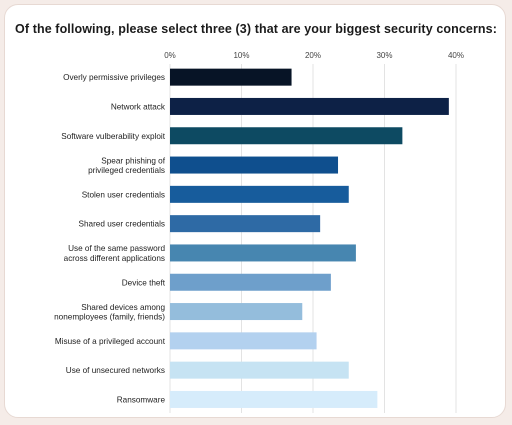 The image size is (512, 425). Describe the element at coordinates (313, 55) in the screenshot. I see `x-tick-label: 20%` at that location.